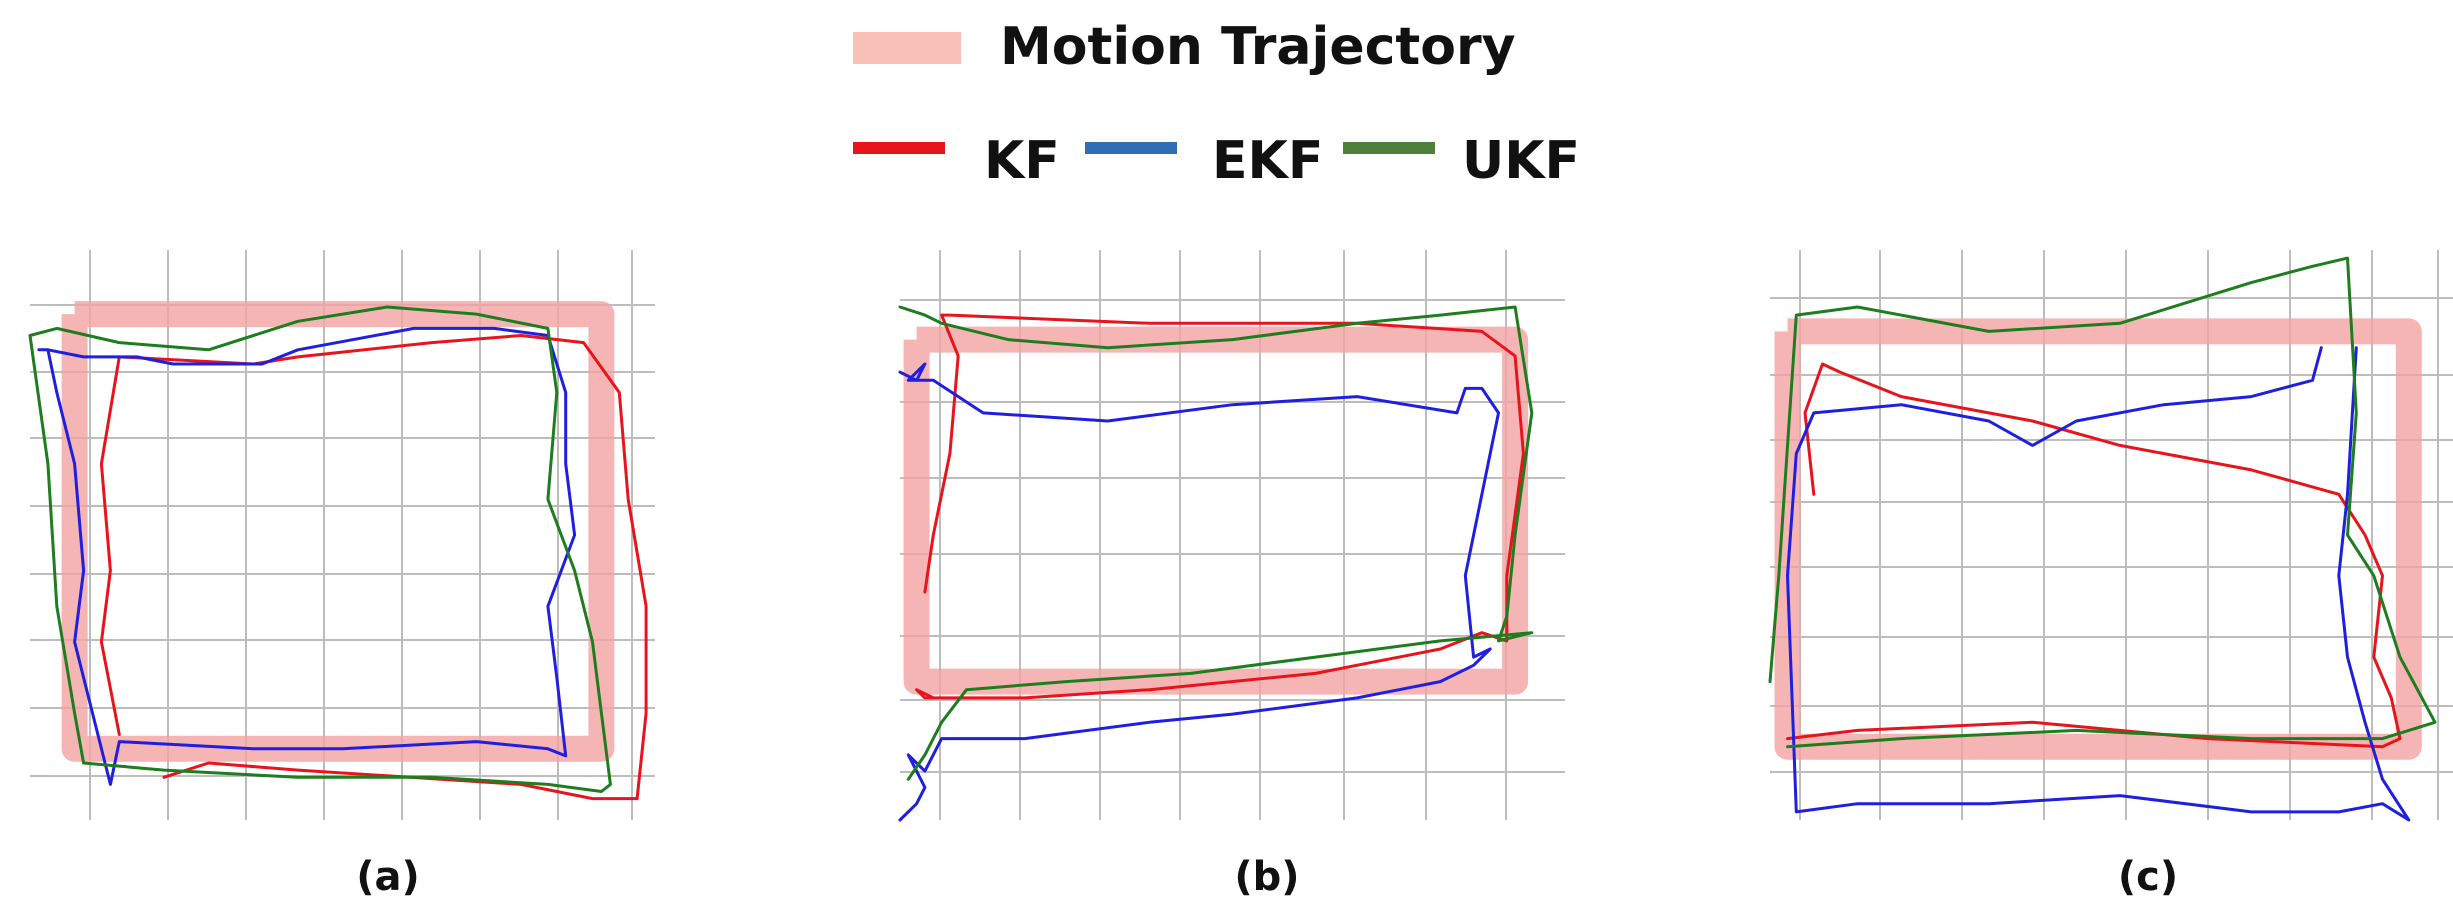  I want to click on legend-motion-swatch, so click(907, 48).